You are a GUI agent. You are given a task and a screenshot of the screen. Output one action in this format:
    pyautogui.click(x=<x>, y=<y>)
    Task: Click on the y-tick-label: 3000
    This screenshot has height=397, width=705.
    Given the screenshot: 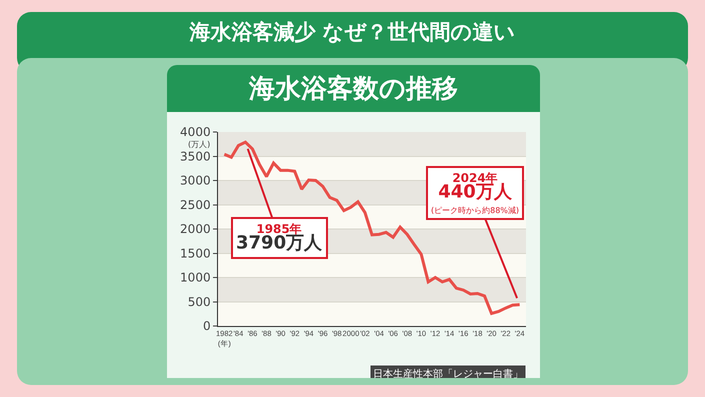 What is the action you would take?
    pyautogui.click(x=195, y=181)
    